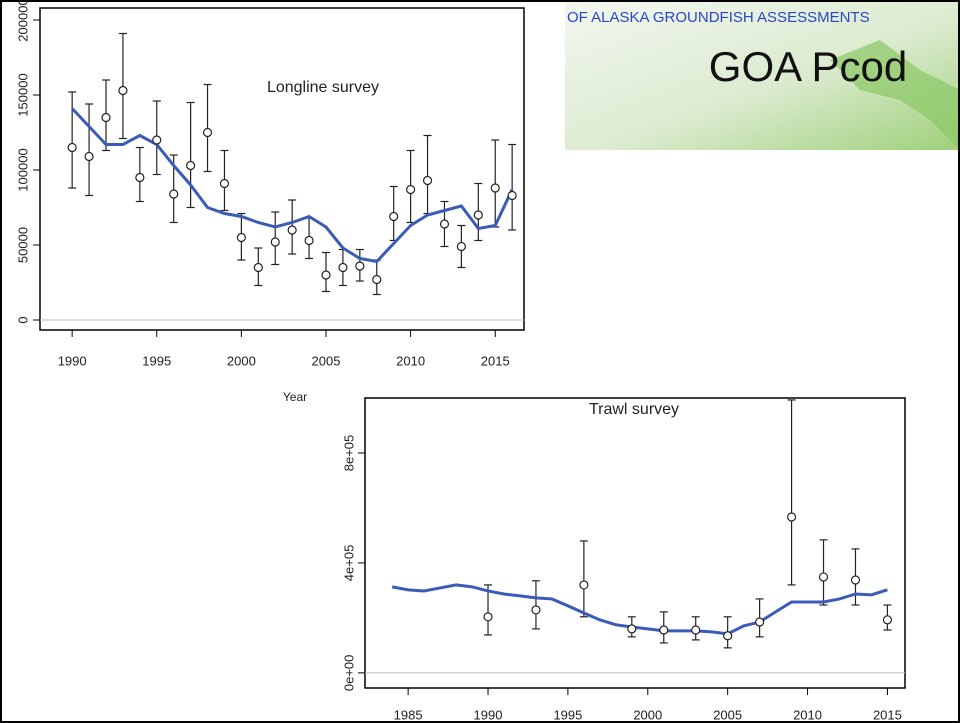 The width and height of the screenshot is (960, 723). What do you see at coordinates (634, 409) in the screenshot?
I see `chart-title: Trawl survey` at bounding box center [634, 409].